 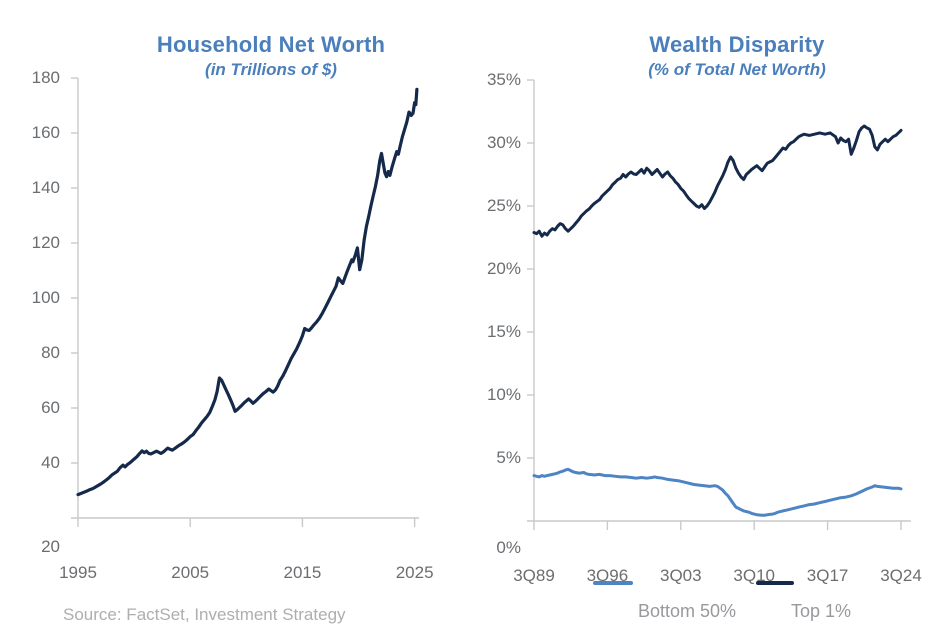 I want to click on x-tick-label: 3Q17, so click(x=827, y=575).